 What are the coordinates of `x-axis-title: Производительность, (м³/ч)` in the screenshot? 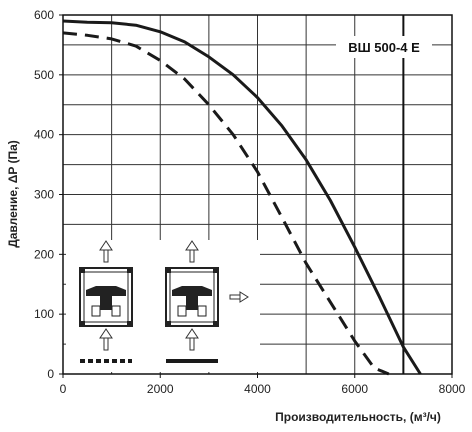 It's located at (358, 417).